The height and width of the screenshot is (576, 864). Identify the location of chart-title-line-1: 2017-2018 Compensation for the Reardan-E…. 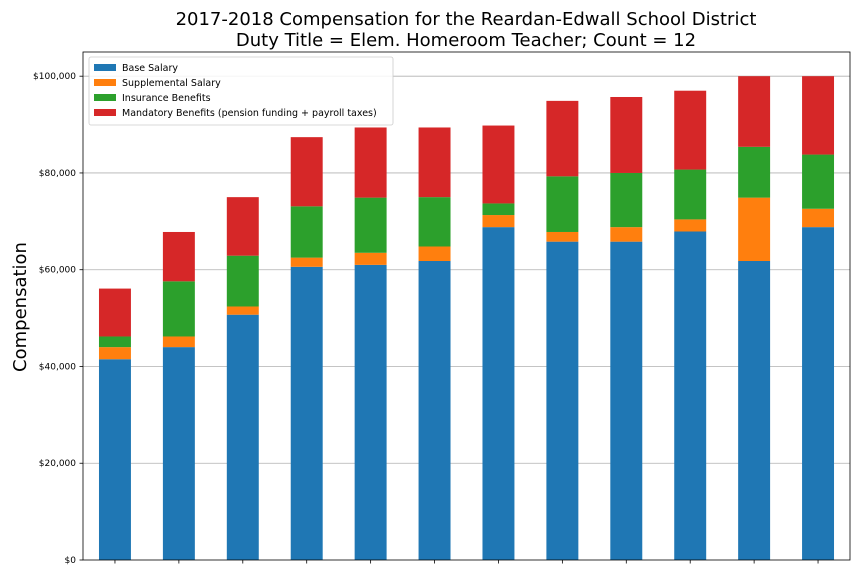
(466, 19).